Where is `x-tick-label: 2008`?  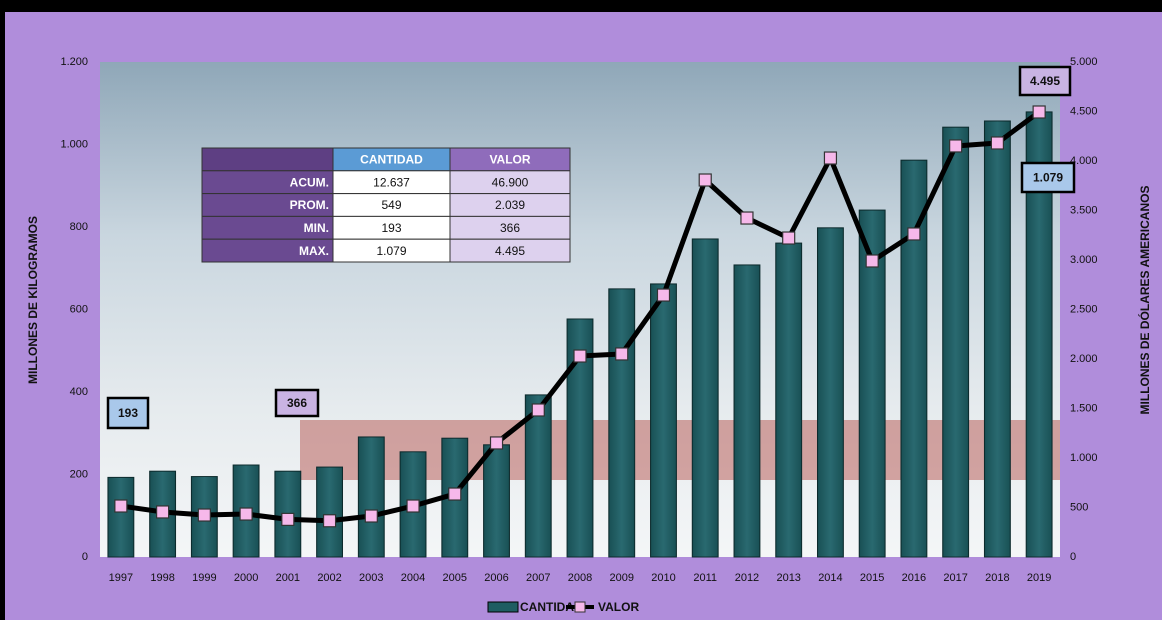 x-tick-label: 2008 is located at coordinates (580, 578).